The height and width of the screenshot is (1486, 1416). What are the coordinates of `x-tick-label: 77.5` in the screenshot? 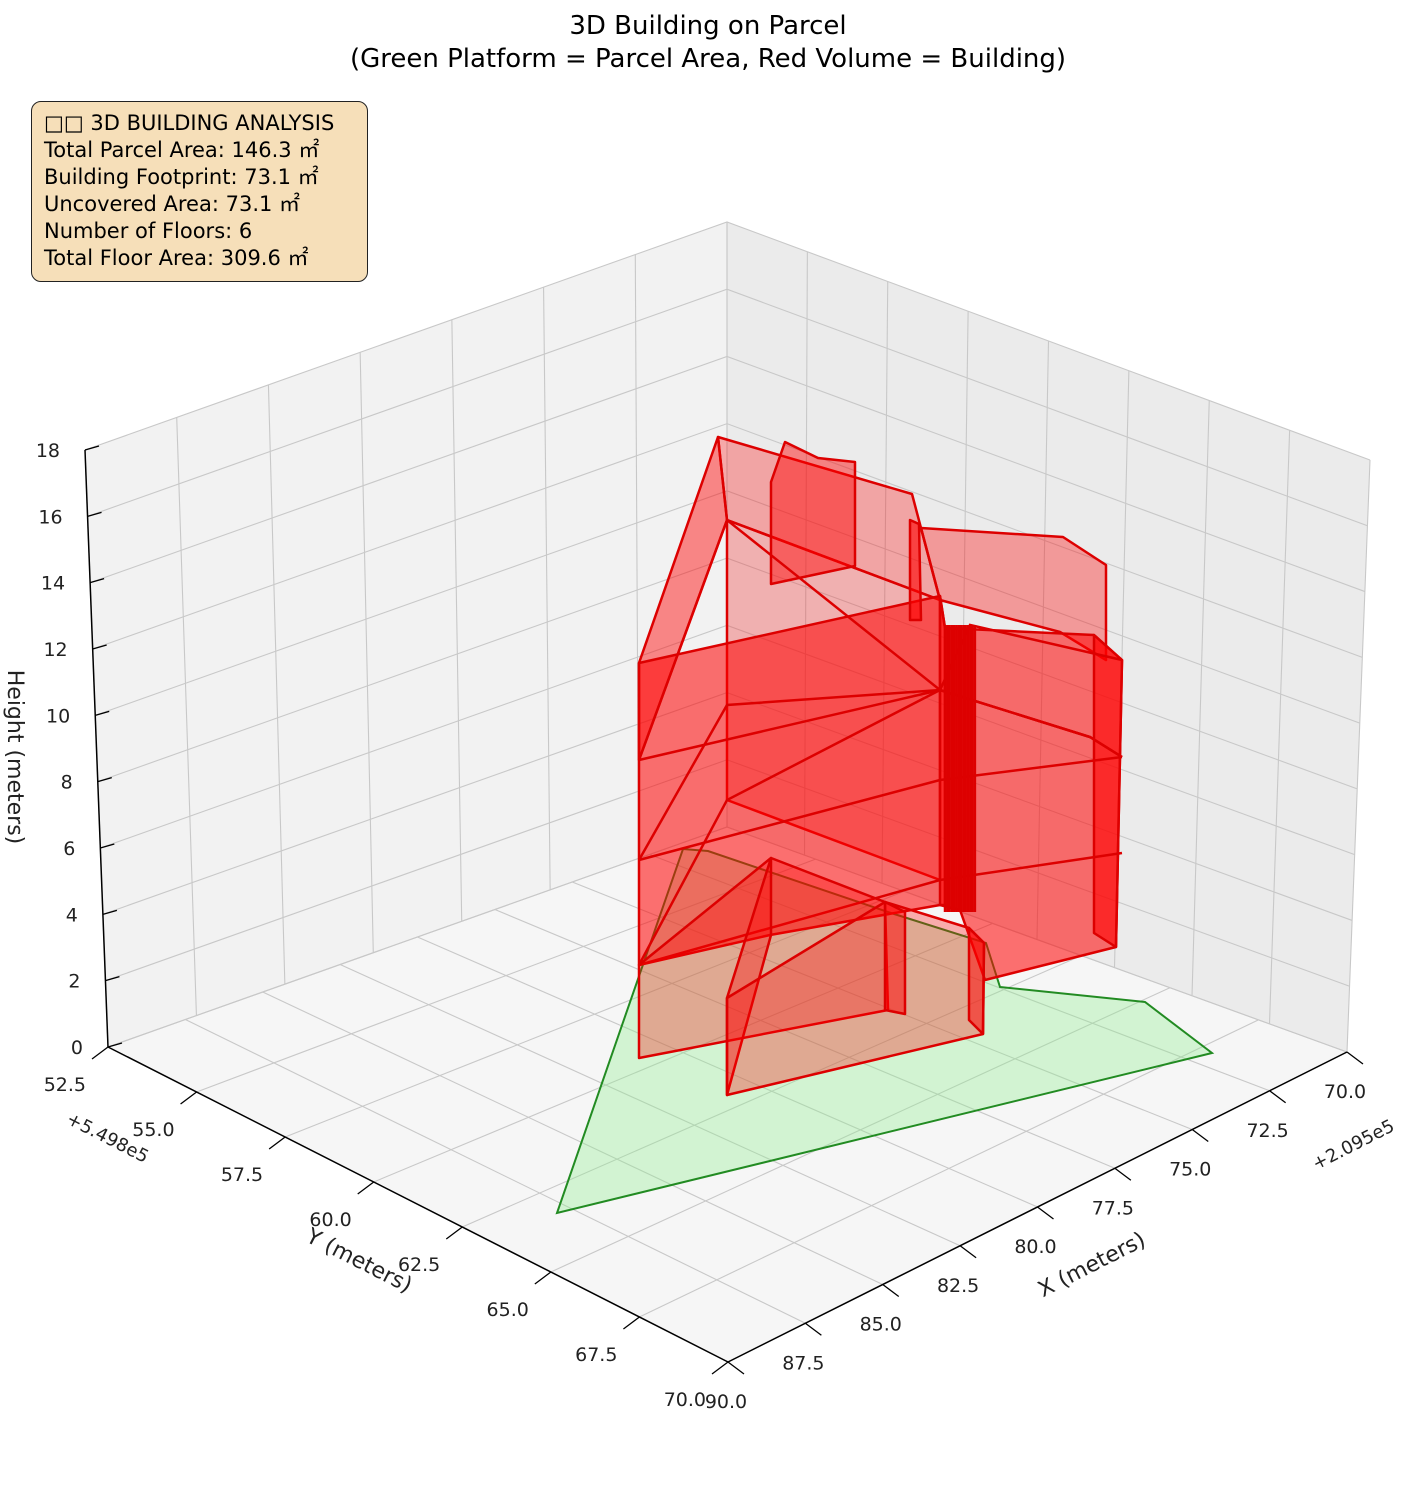 It's located at (1113, 1208).